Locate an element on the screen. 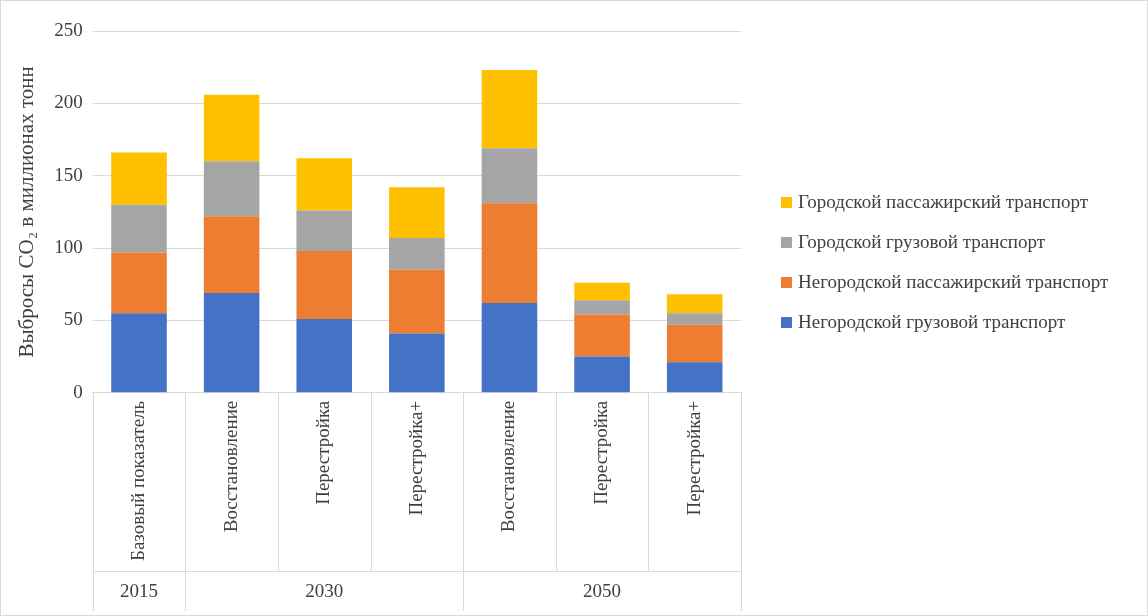  text: 2015 is located at coordinates (139, 590).